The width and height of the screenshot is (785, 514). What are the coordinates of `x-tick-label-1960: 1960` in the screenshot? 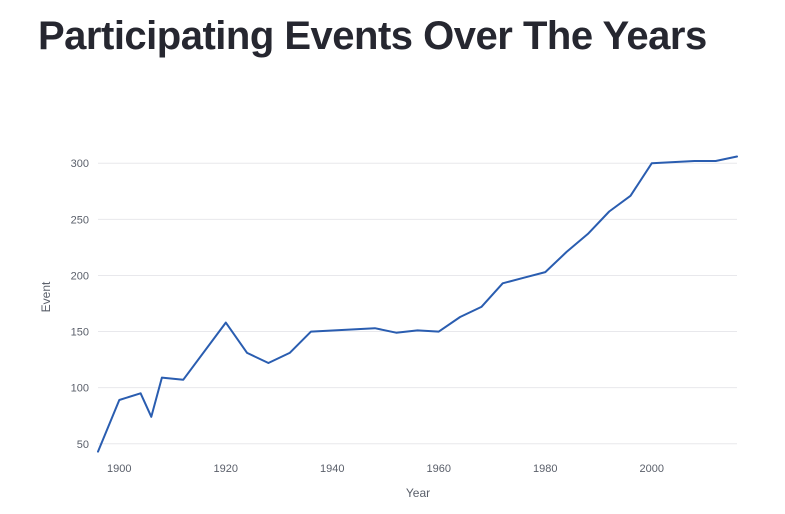 It's located at (439, 469).